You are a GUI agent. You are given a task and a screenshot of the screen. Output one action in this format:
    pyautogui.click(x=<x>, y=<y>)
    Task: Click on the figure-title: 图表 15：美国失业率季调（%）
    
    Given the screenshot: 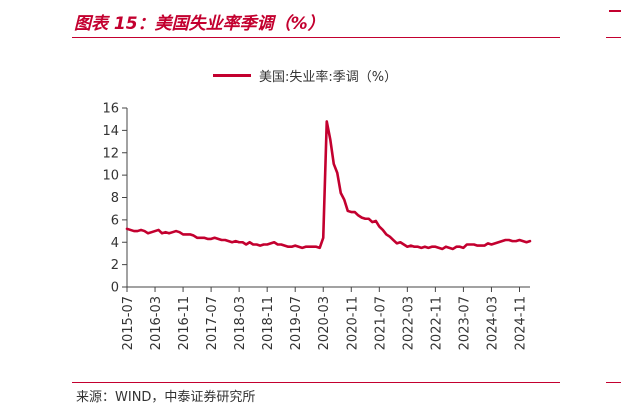 What is the action you would take?
    pyautogui.click(x=199, y=24)
    